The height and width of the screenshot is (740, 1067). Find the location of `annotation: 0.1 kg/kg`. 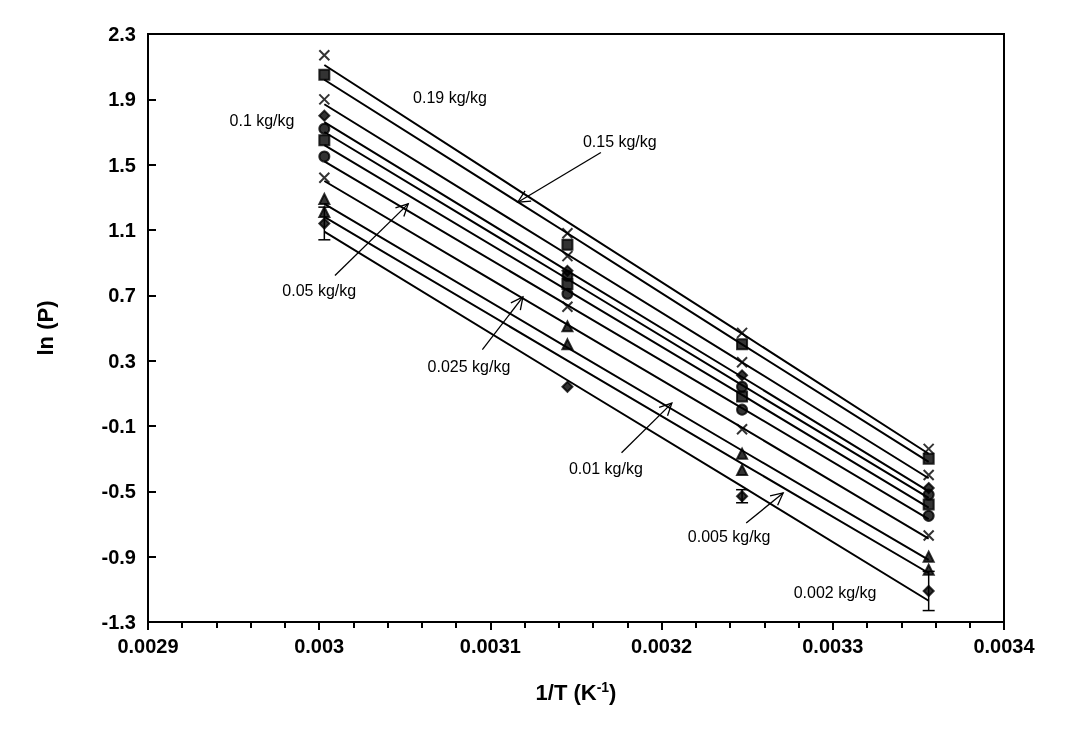

annotation: 0.1 kg/kg is located at coordinates (262, 120).